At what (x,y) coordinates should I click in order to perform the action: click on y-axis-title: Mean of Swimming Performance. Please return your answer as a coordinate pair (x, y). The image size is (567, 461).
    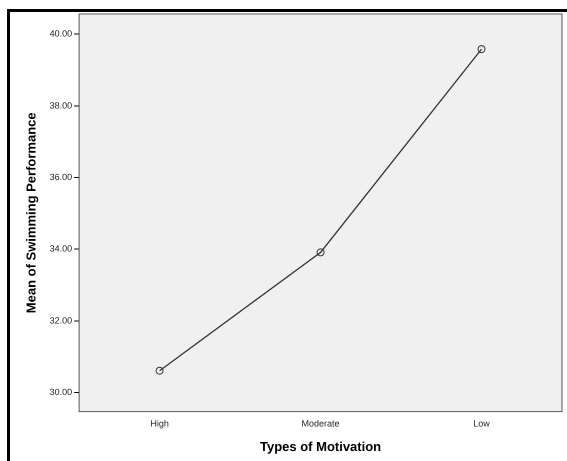
    Looking at the image, I should click on (30, 213).